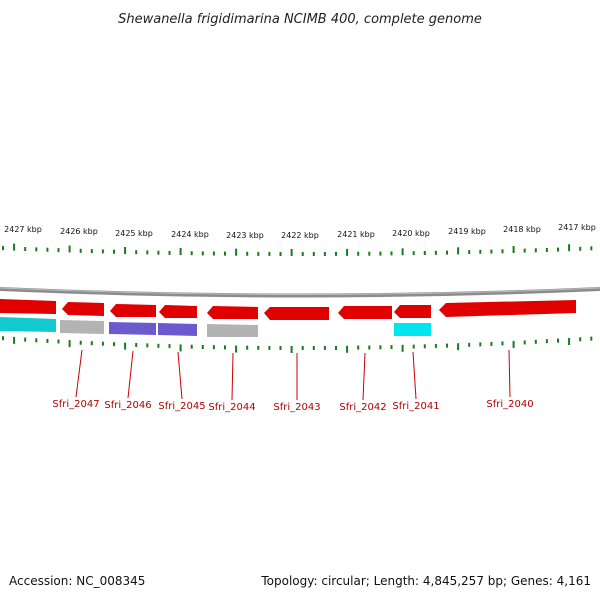 This screenshot has height=600, width=600. Describe the element at coordinates (245, 235) in the screenshot. I see `kbp-label: 2423 kbp` at that location.